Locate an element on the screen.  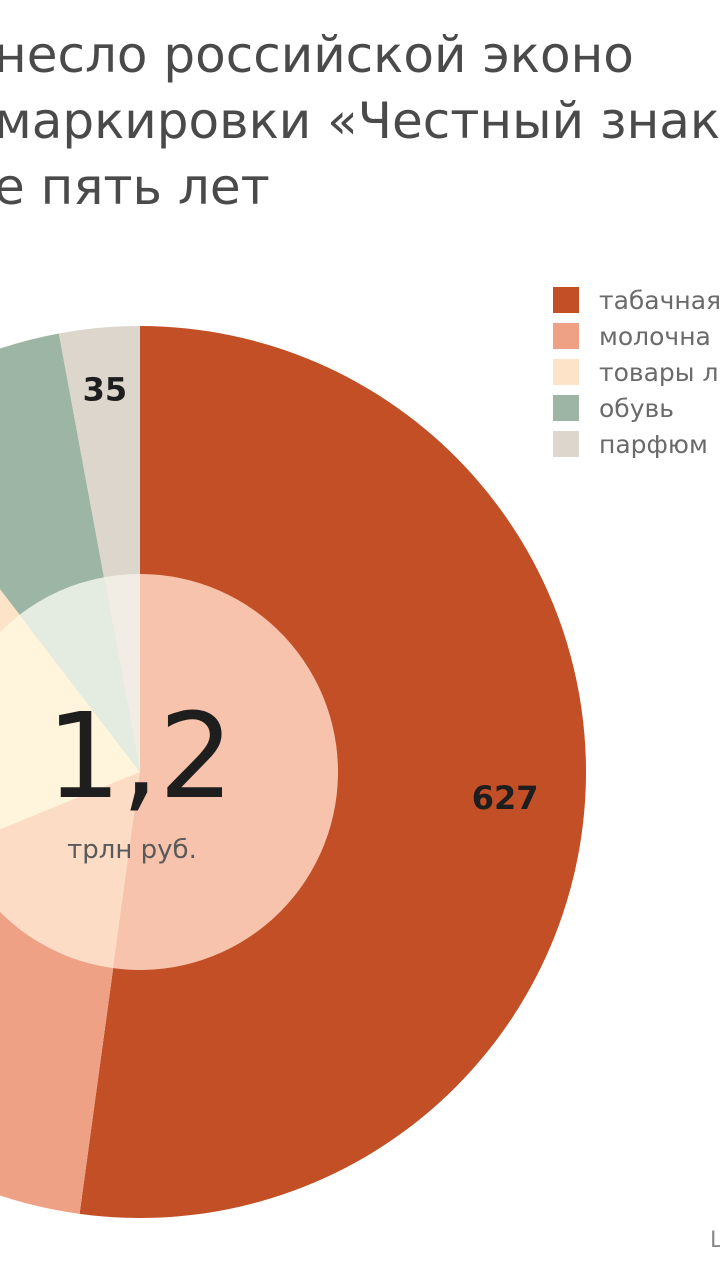
corner-text: Ш is located at coordinates (715, 1240).